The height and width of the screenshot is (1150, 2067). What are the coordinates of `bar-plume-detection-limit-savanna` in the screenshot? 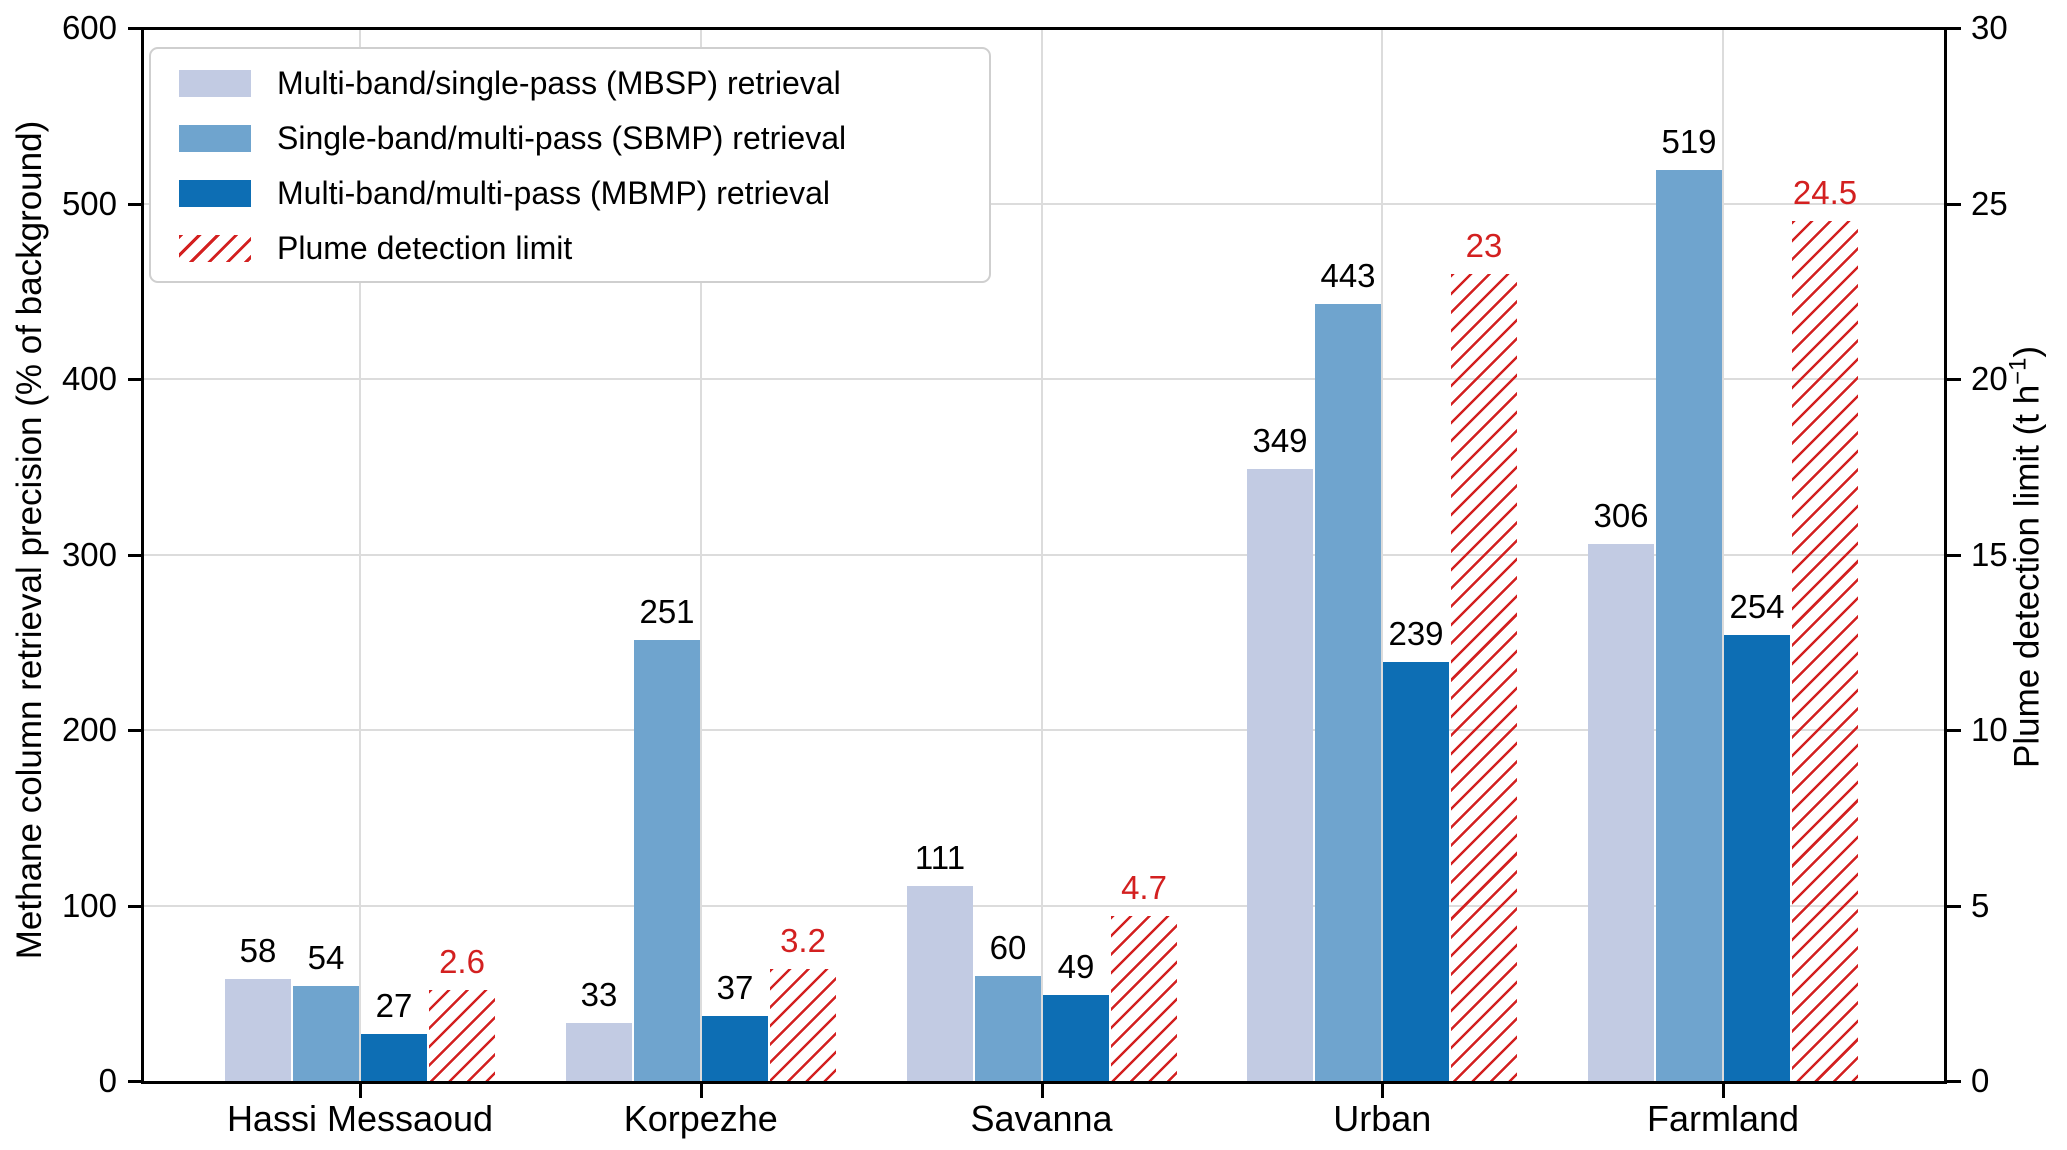 It's located at (1144, 998).